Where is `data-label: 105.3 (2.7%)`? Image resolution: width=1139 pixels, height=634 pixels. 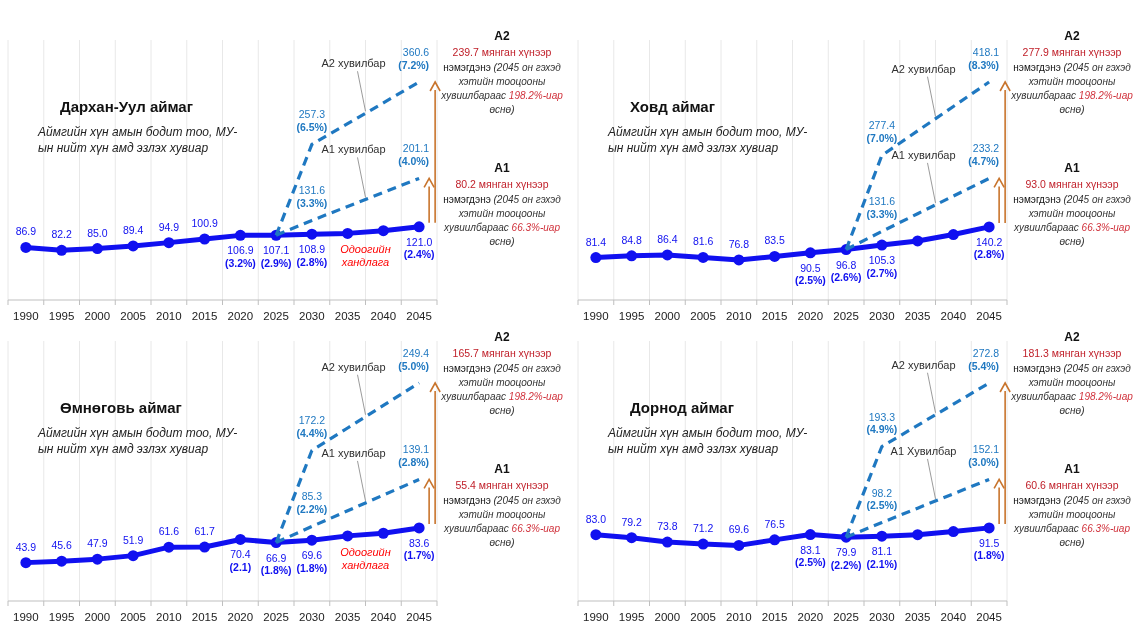
data-label: 105.3 (2.7%) is located at coordinates (882, 266).